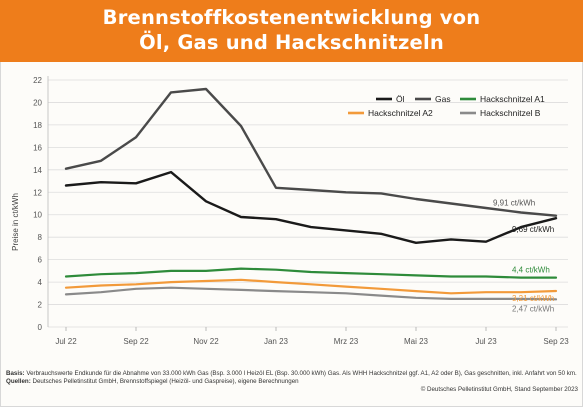 The image size is (583, 407). I want to click on y-tick-label: 2, so click(40, 305).